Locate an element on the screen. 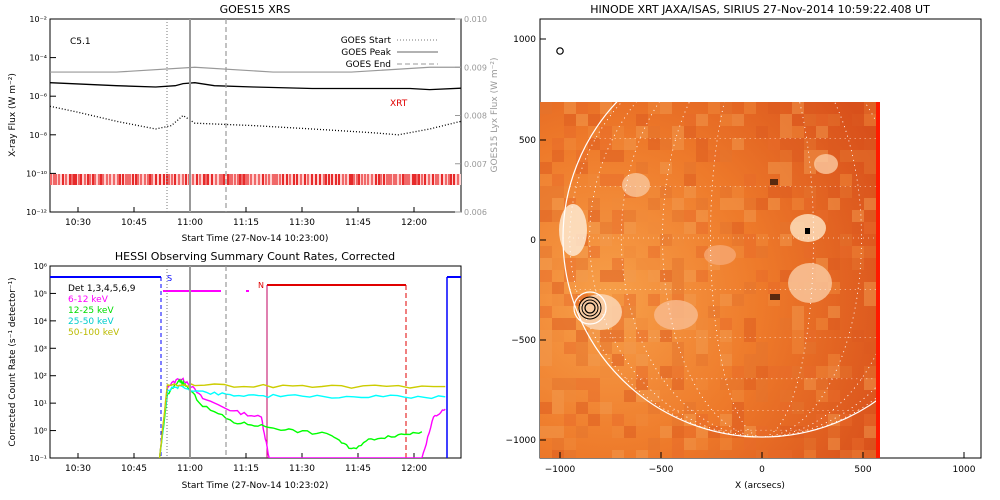 This screenshot has width=1000, height=500. legend-goes-peak: GOES Peak is located at coordinates (366, 53).